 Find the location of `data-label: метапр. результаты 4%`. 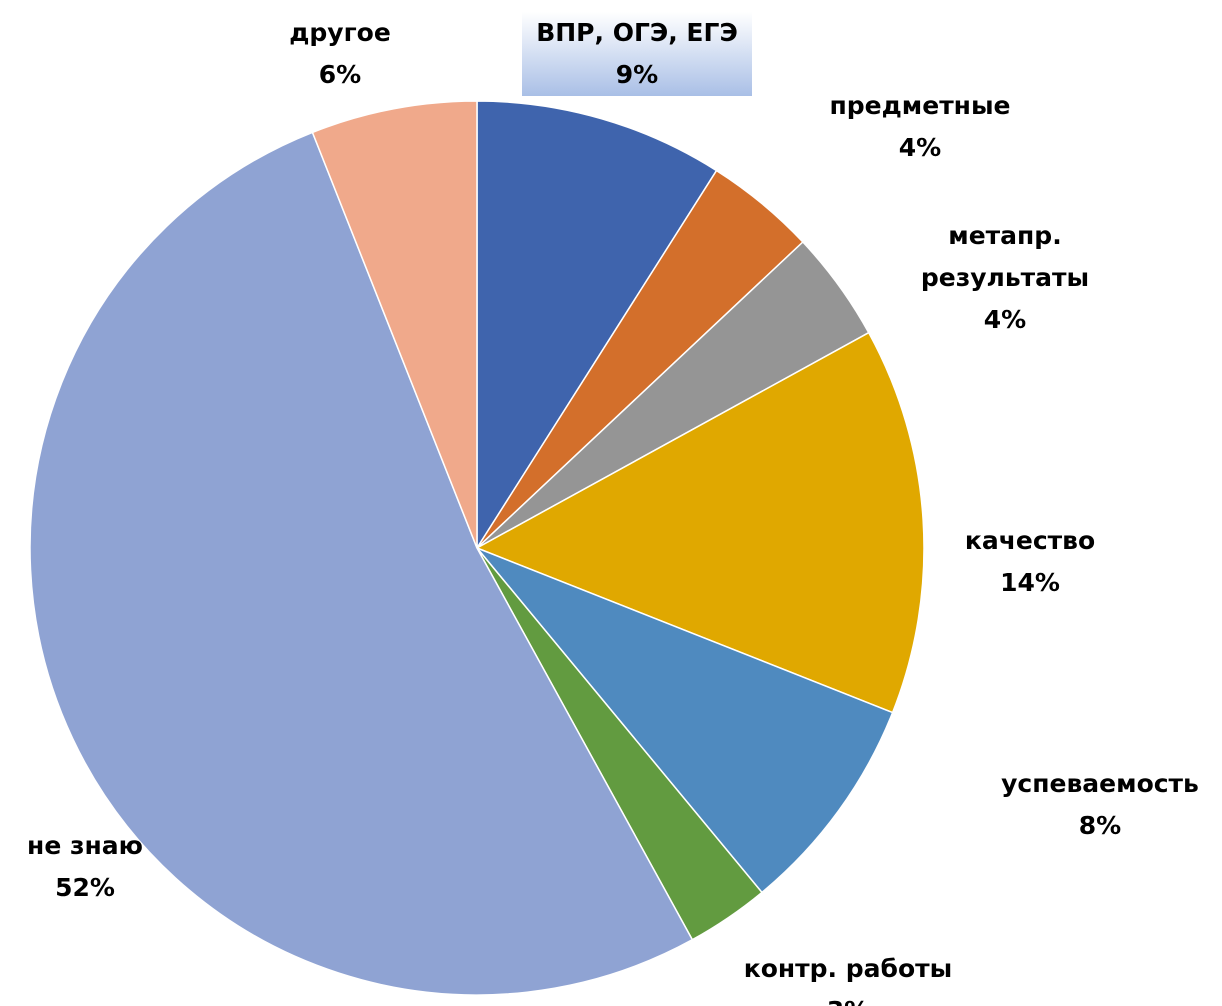

data-label: метапр. результаты 4% is located at coordinates (1005, 278).